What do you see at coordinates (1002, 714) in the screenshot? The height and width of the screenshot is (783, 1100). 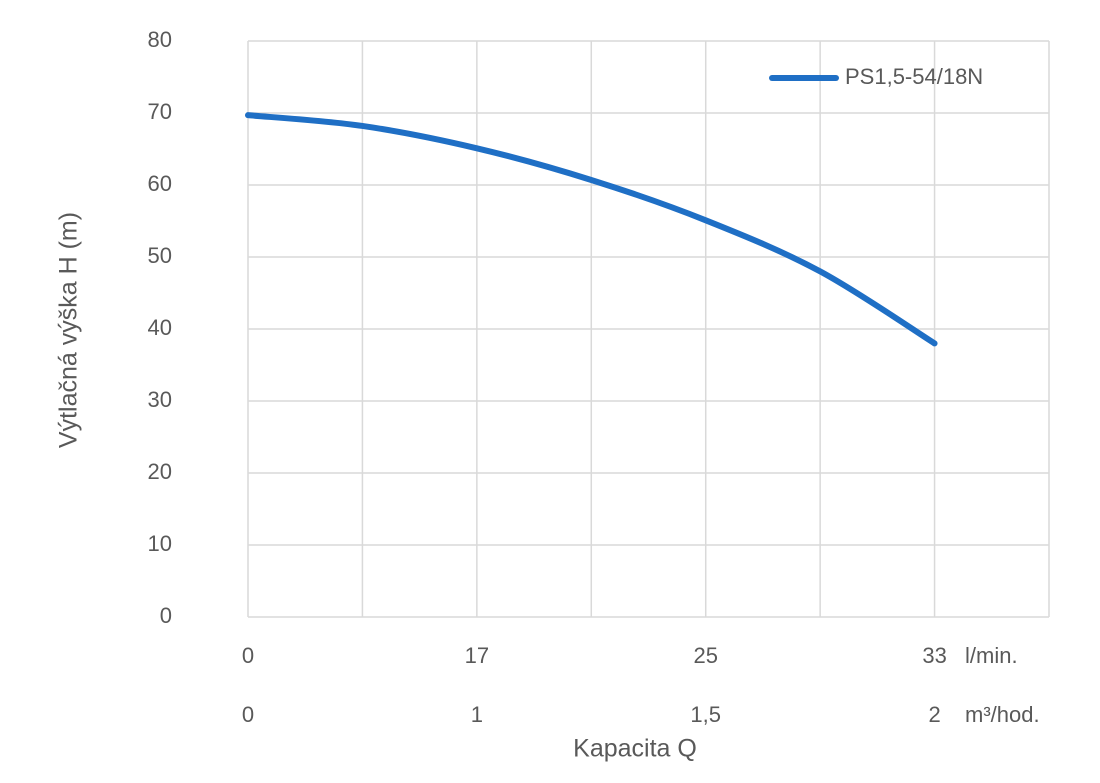 I see `x2-unit: m³/hod.` at bounding box center [1002, 714].